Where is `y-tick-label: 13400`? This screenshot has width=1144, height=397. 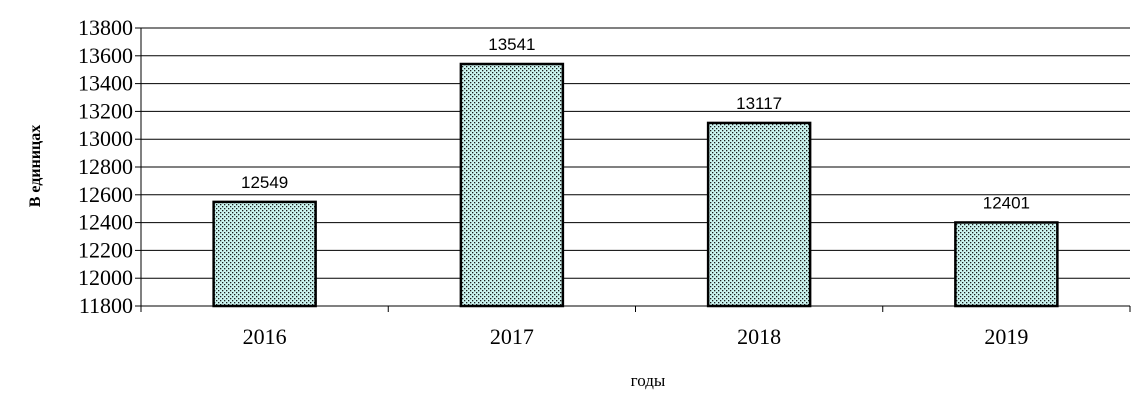 y-tick-label: 13400 is located at coordinates (105, 83).